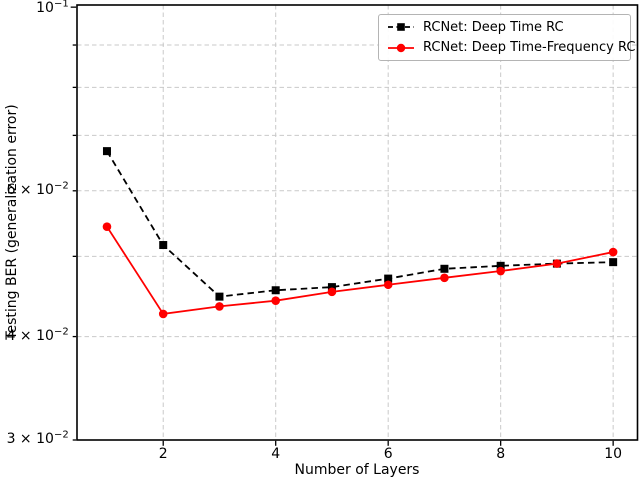 The image size is (640, 482). Describe the element at coordinates (360, 270) in the screenshot. I see `series-line` at that location.